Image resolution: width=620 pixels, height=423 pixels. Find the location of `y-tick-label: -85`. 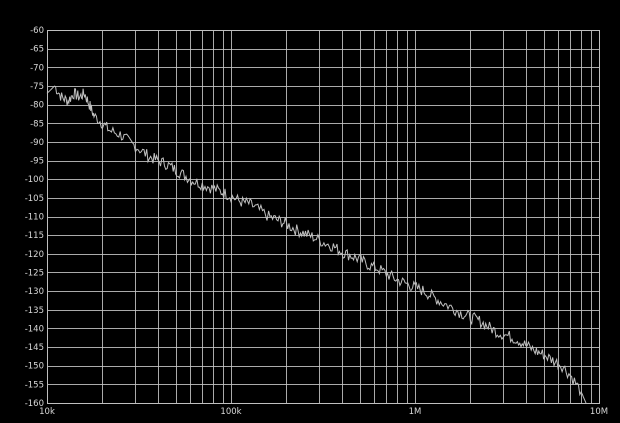

y-tick-label: -85 is located at coordinates (37, 124).